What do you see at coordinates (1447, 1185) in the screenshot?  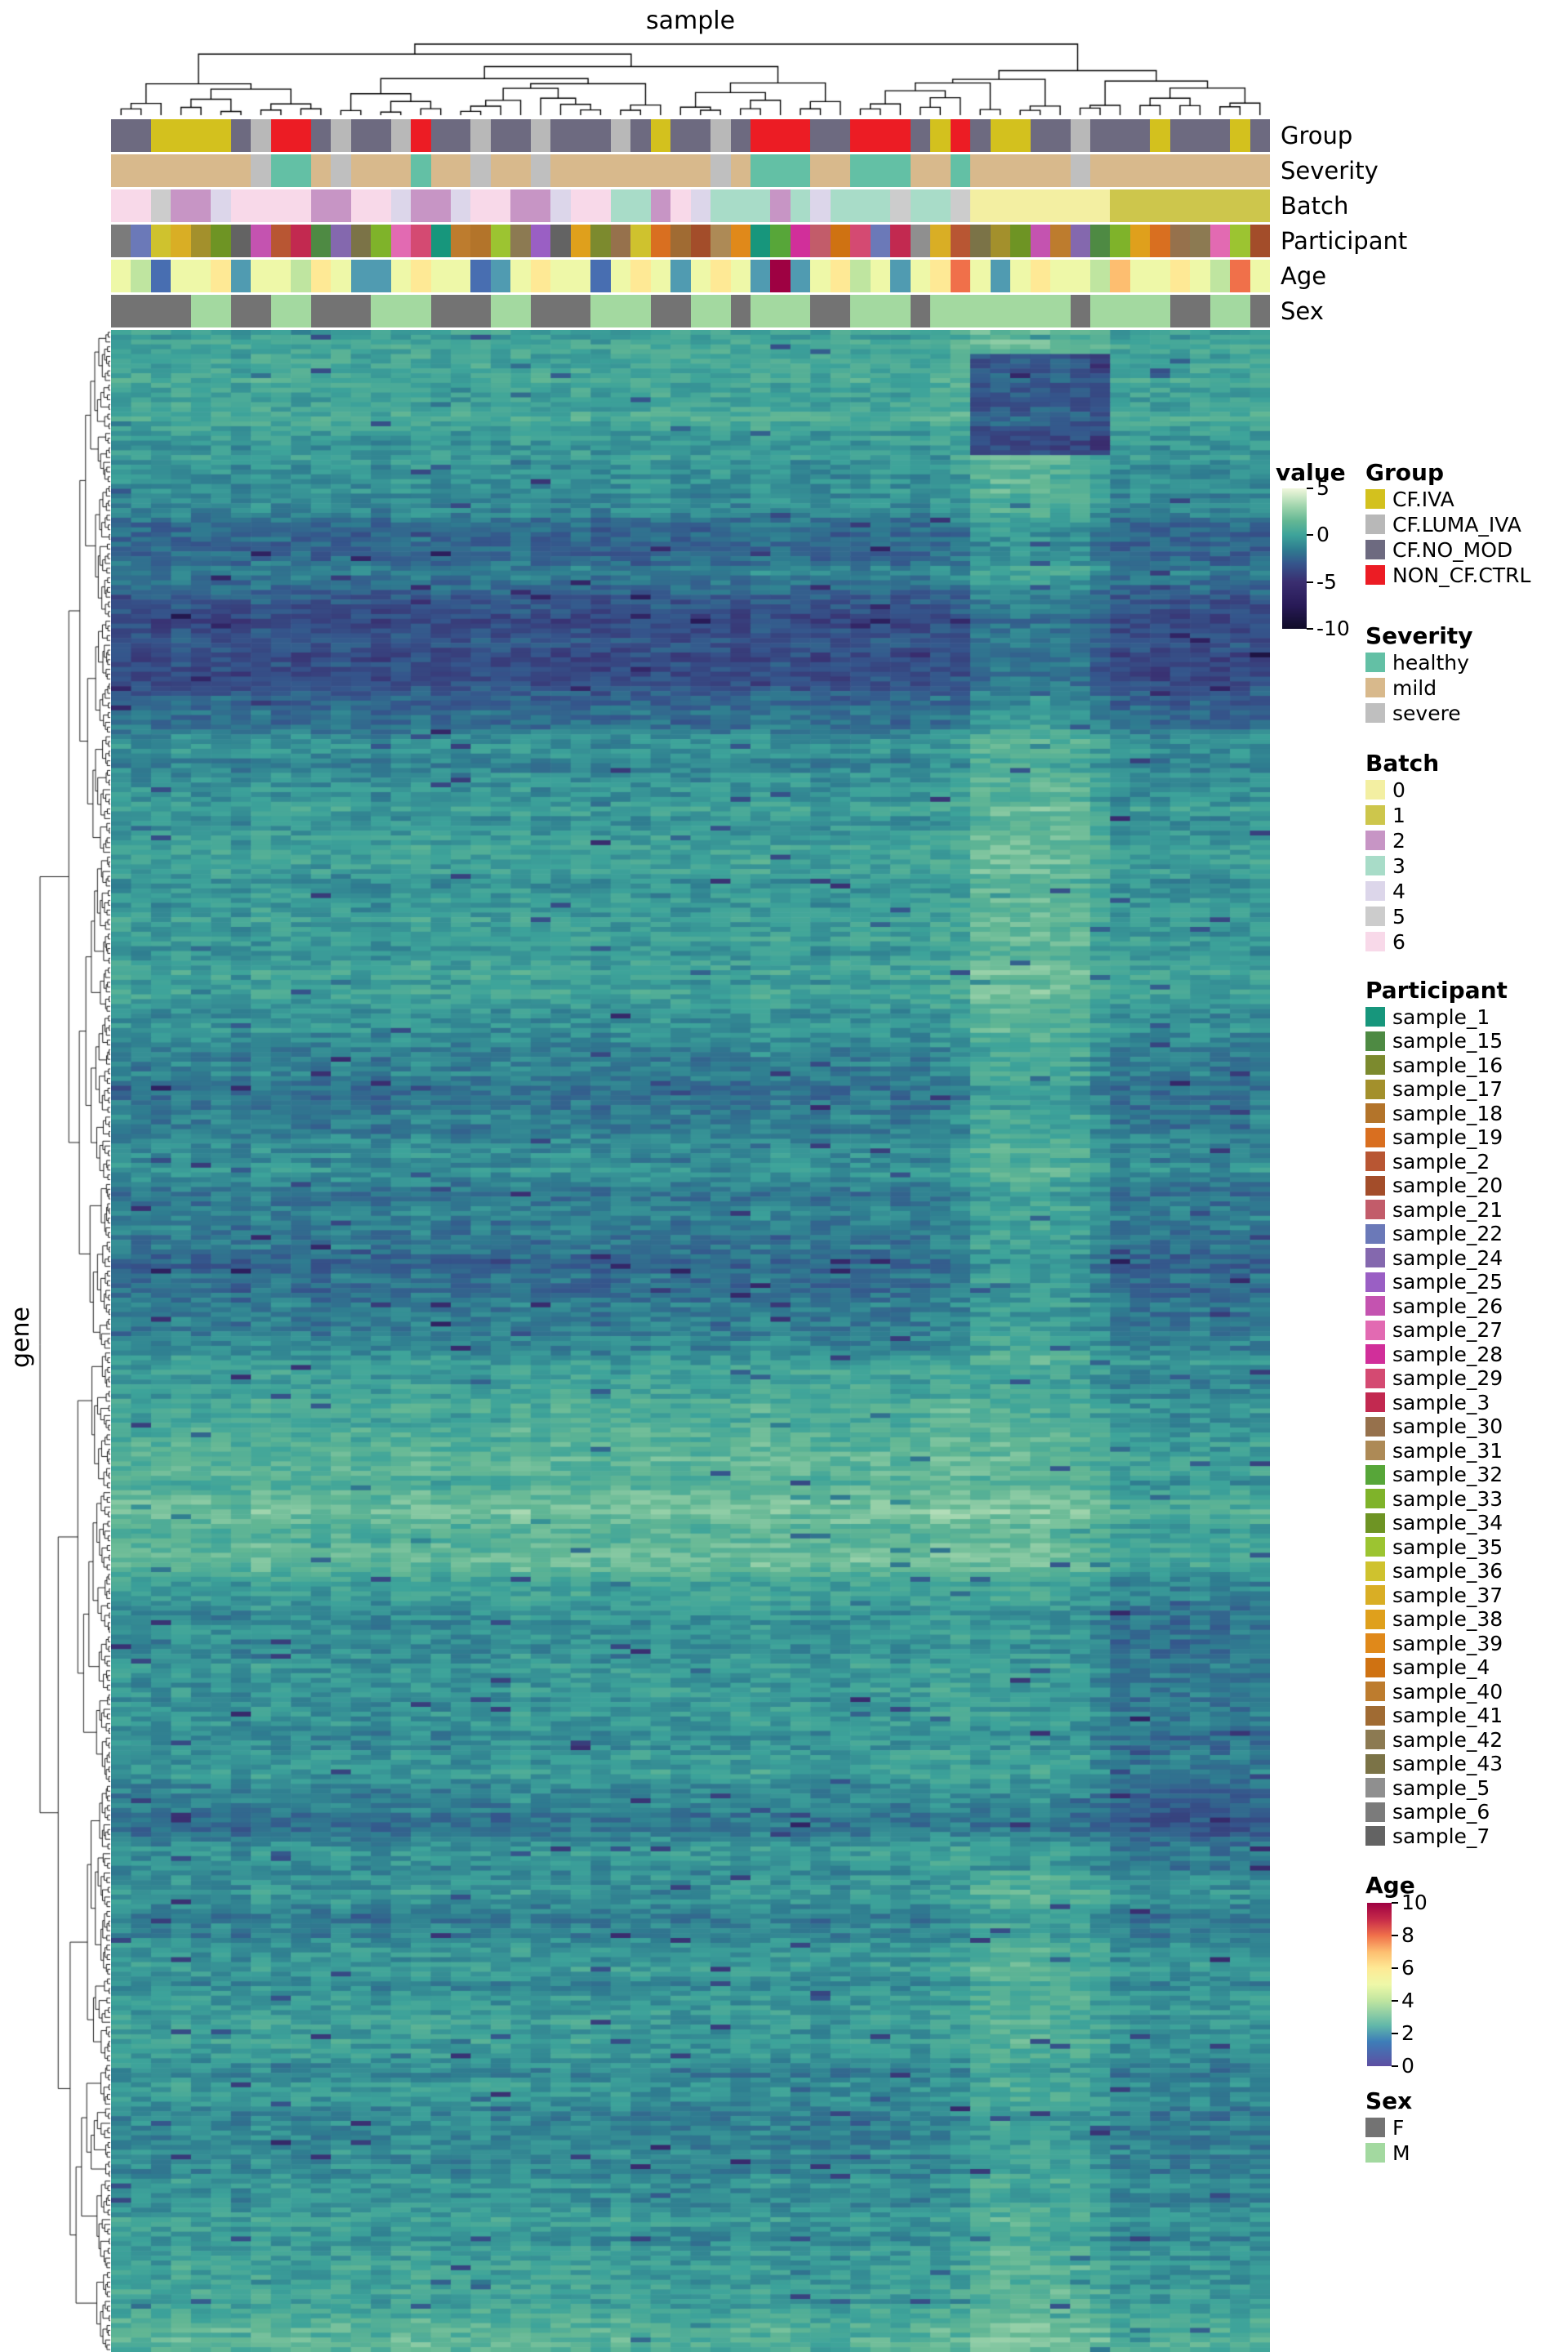 I see `participant-legend-label: sample_20` at bounding box center [1447, 1185].